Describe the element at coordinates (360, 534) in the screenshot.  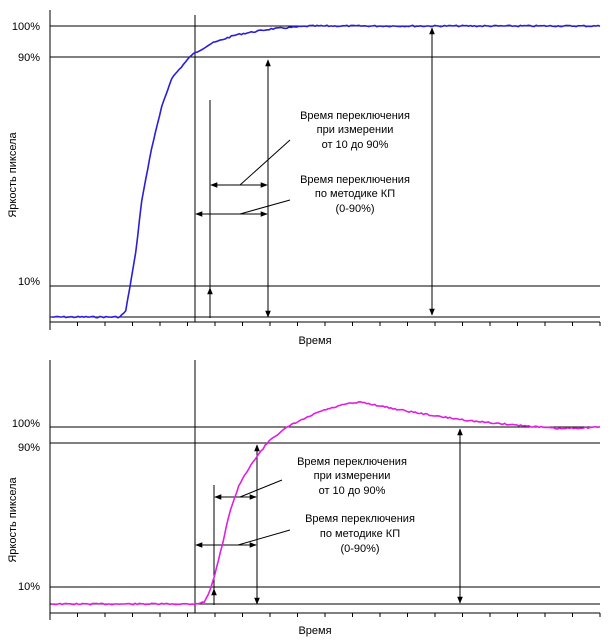
I see `chart-2-annotation-2-line-2: по методике КП` at that location.